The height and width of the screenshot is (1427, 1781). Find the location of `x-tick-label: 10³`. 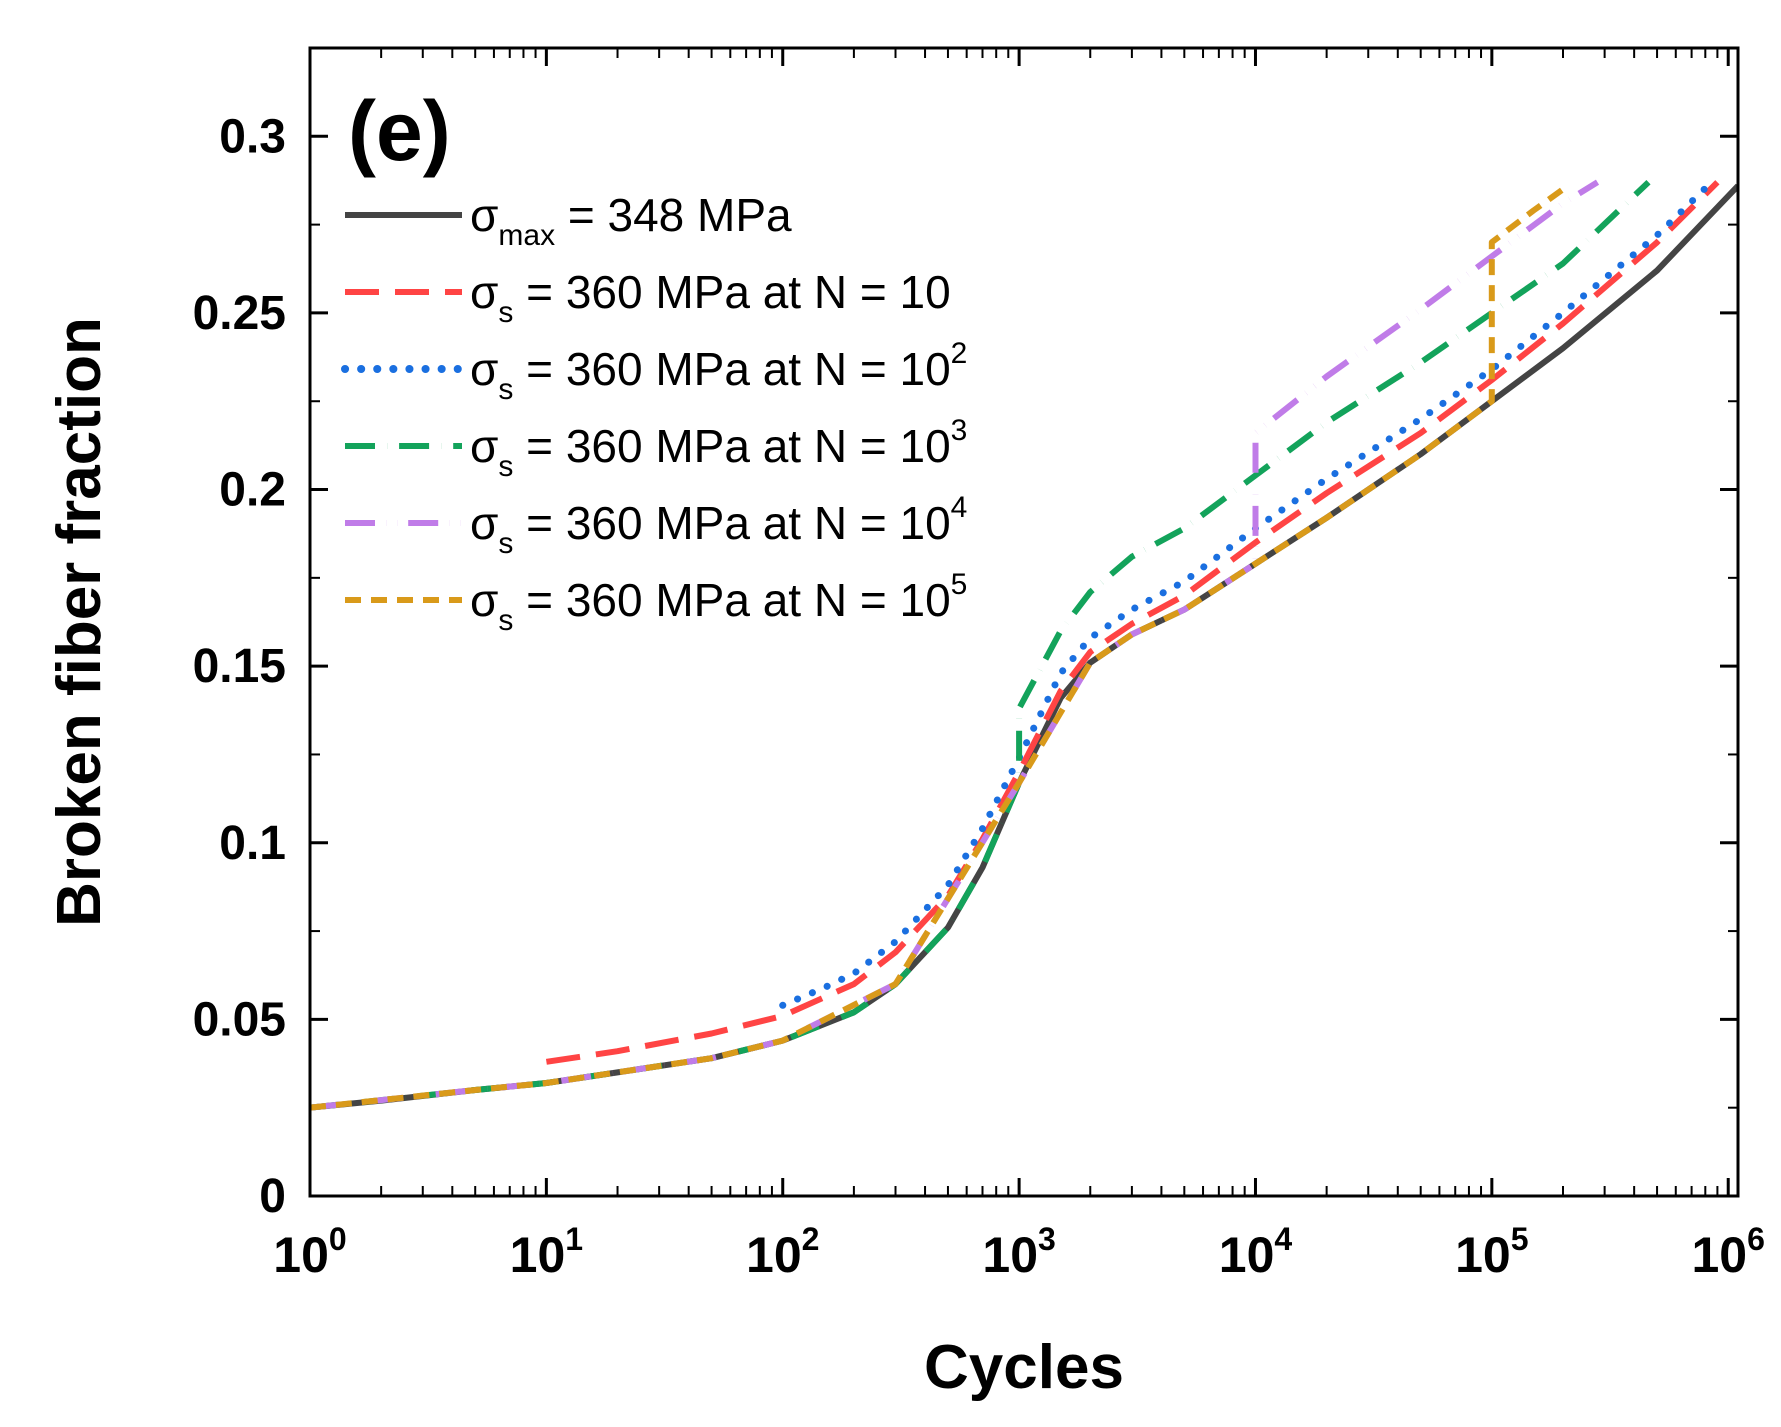

x-tick-label: 10³ is located at coordinates (1018, 1252).